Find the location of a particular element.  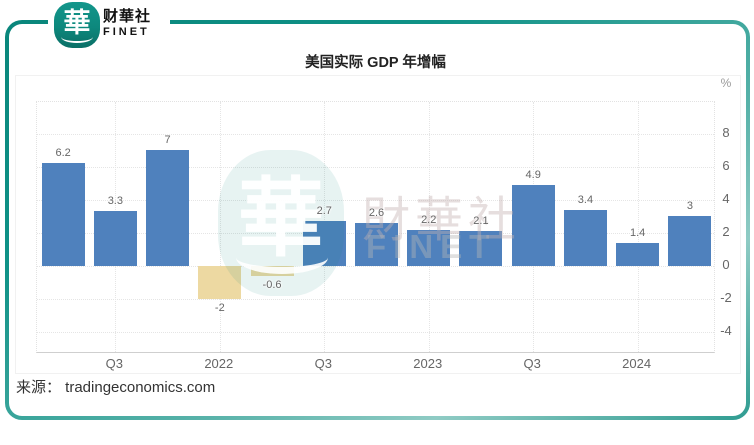

chart-title: 美国实际 GDP 年增幅 is located at coordinates (375, 63).